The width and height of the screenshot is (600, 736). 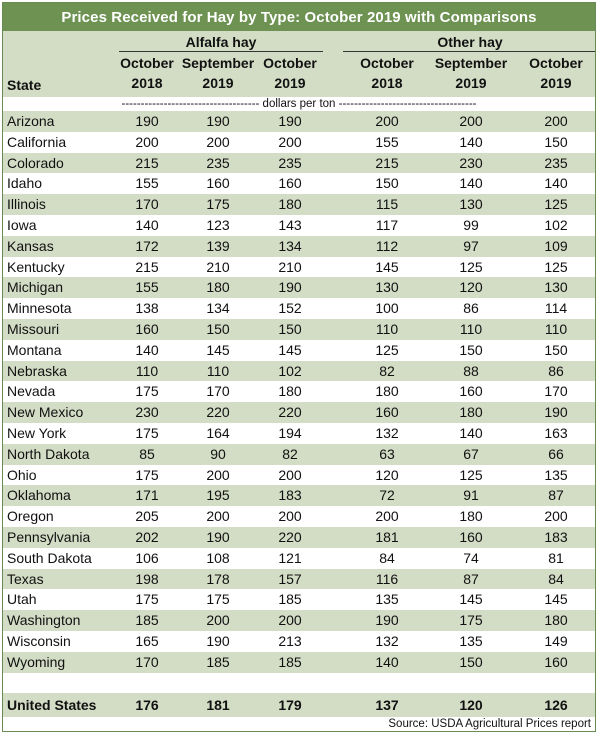 I want to click on state-name: North Dakota, so click(x=48, y=453).